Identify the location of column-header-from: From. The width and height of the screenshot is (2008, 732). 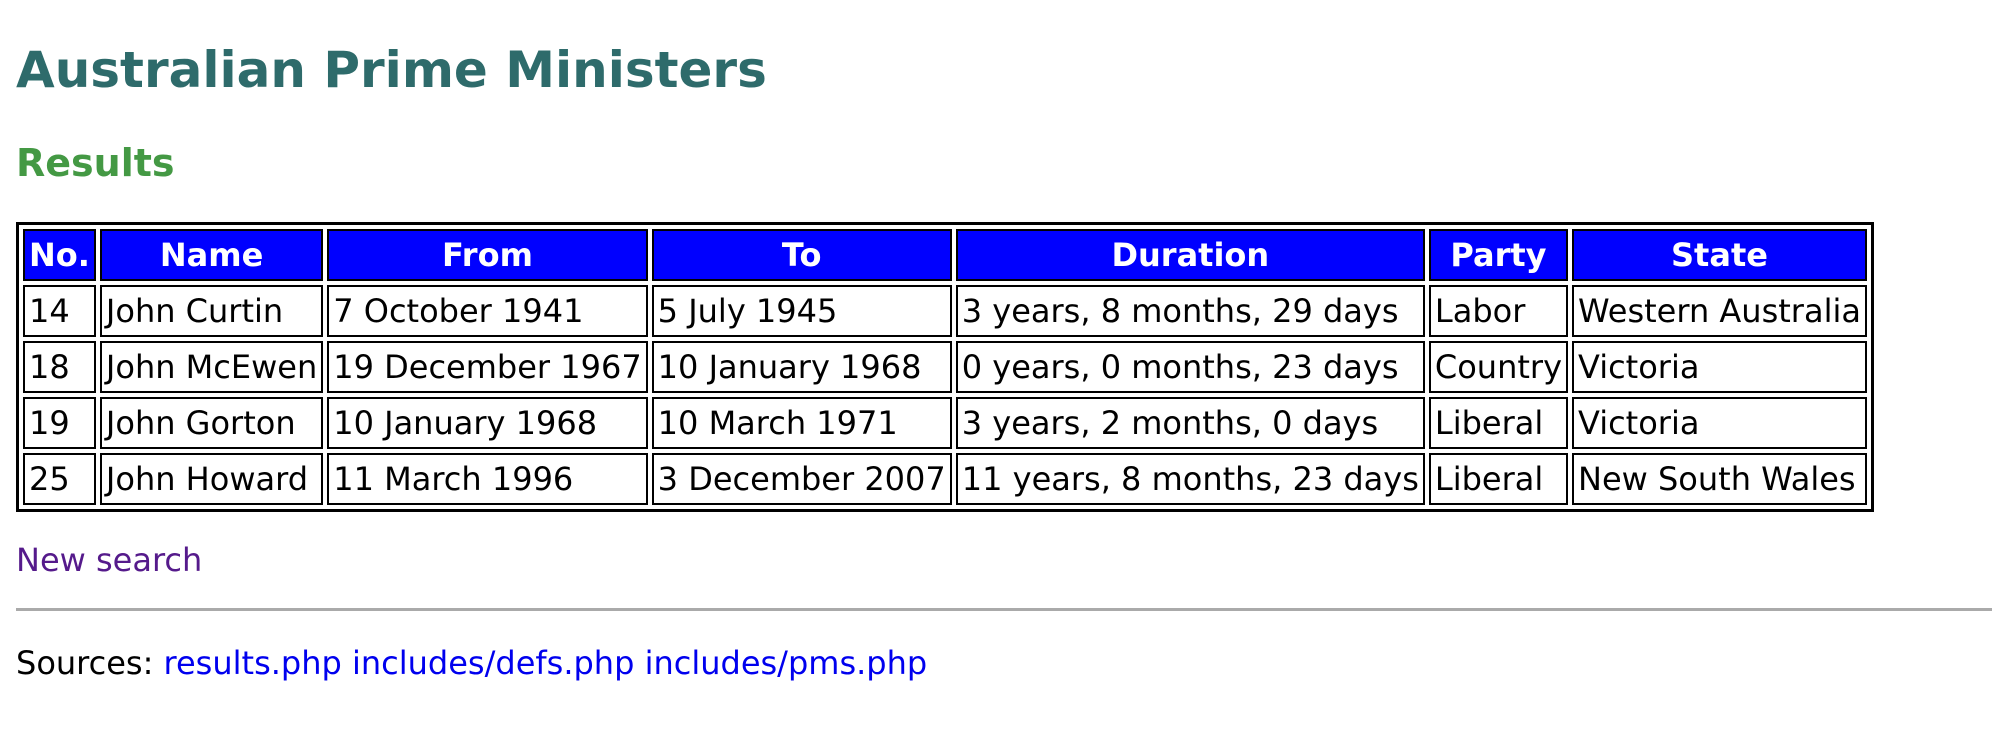
(487, 255).